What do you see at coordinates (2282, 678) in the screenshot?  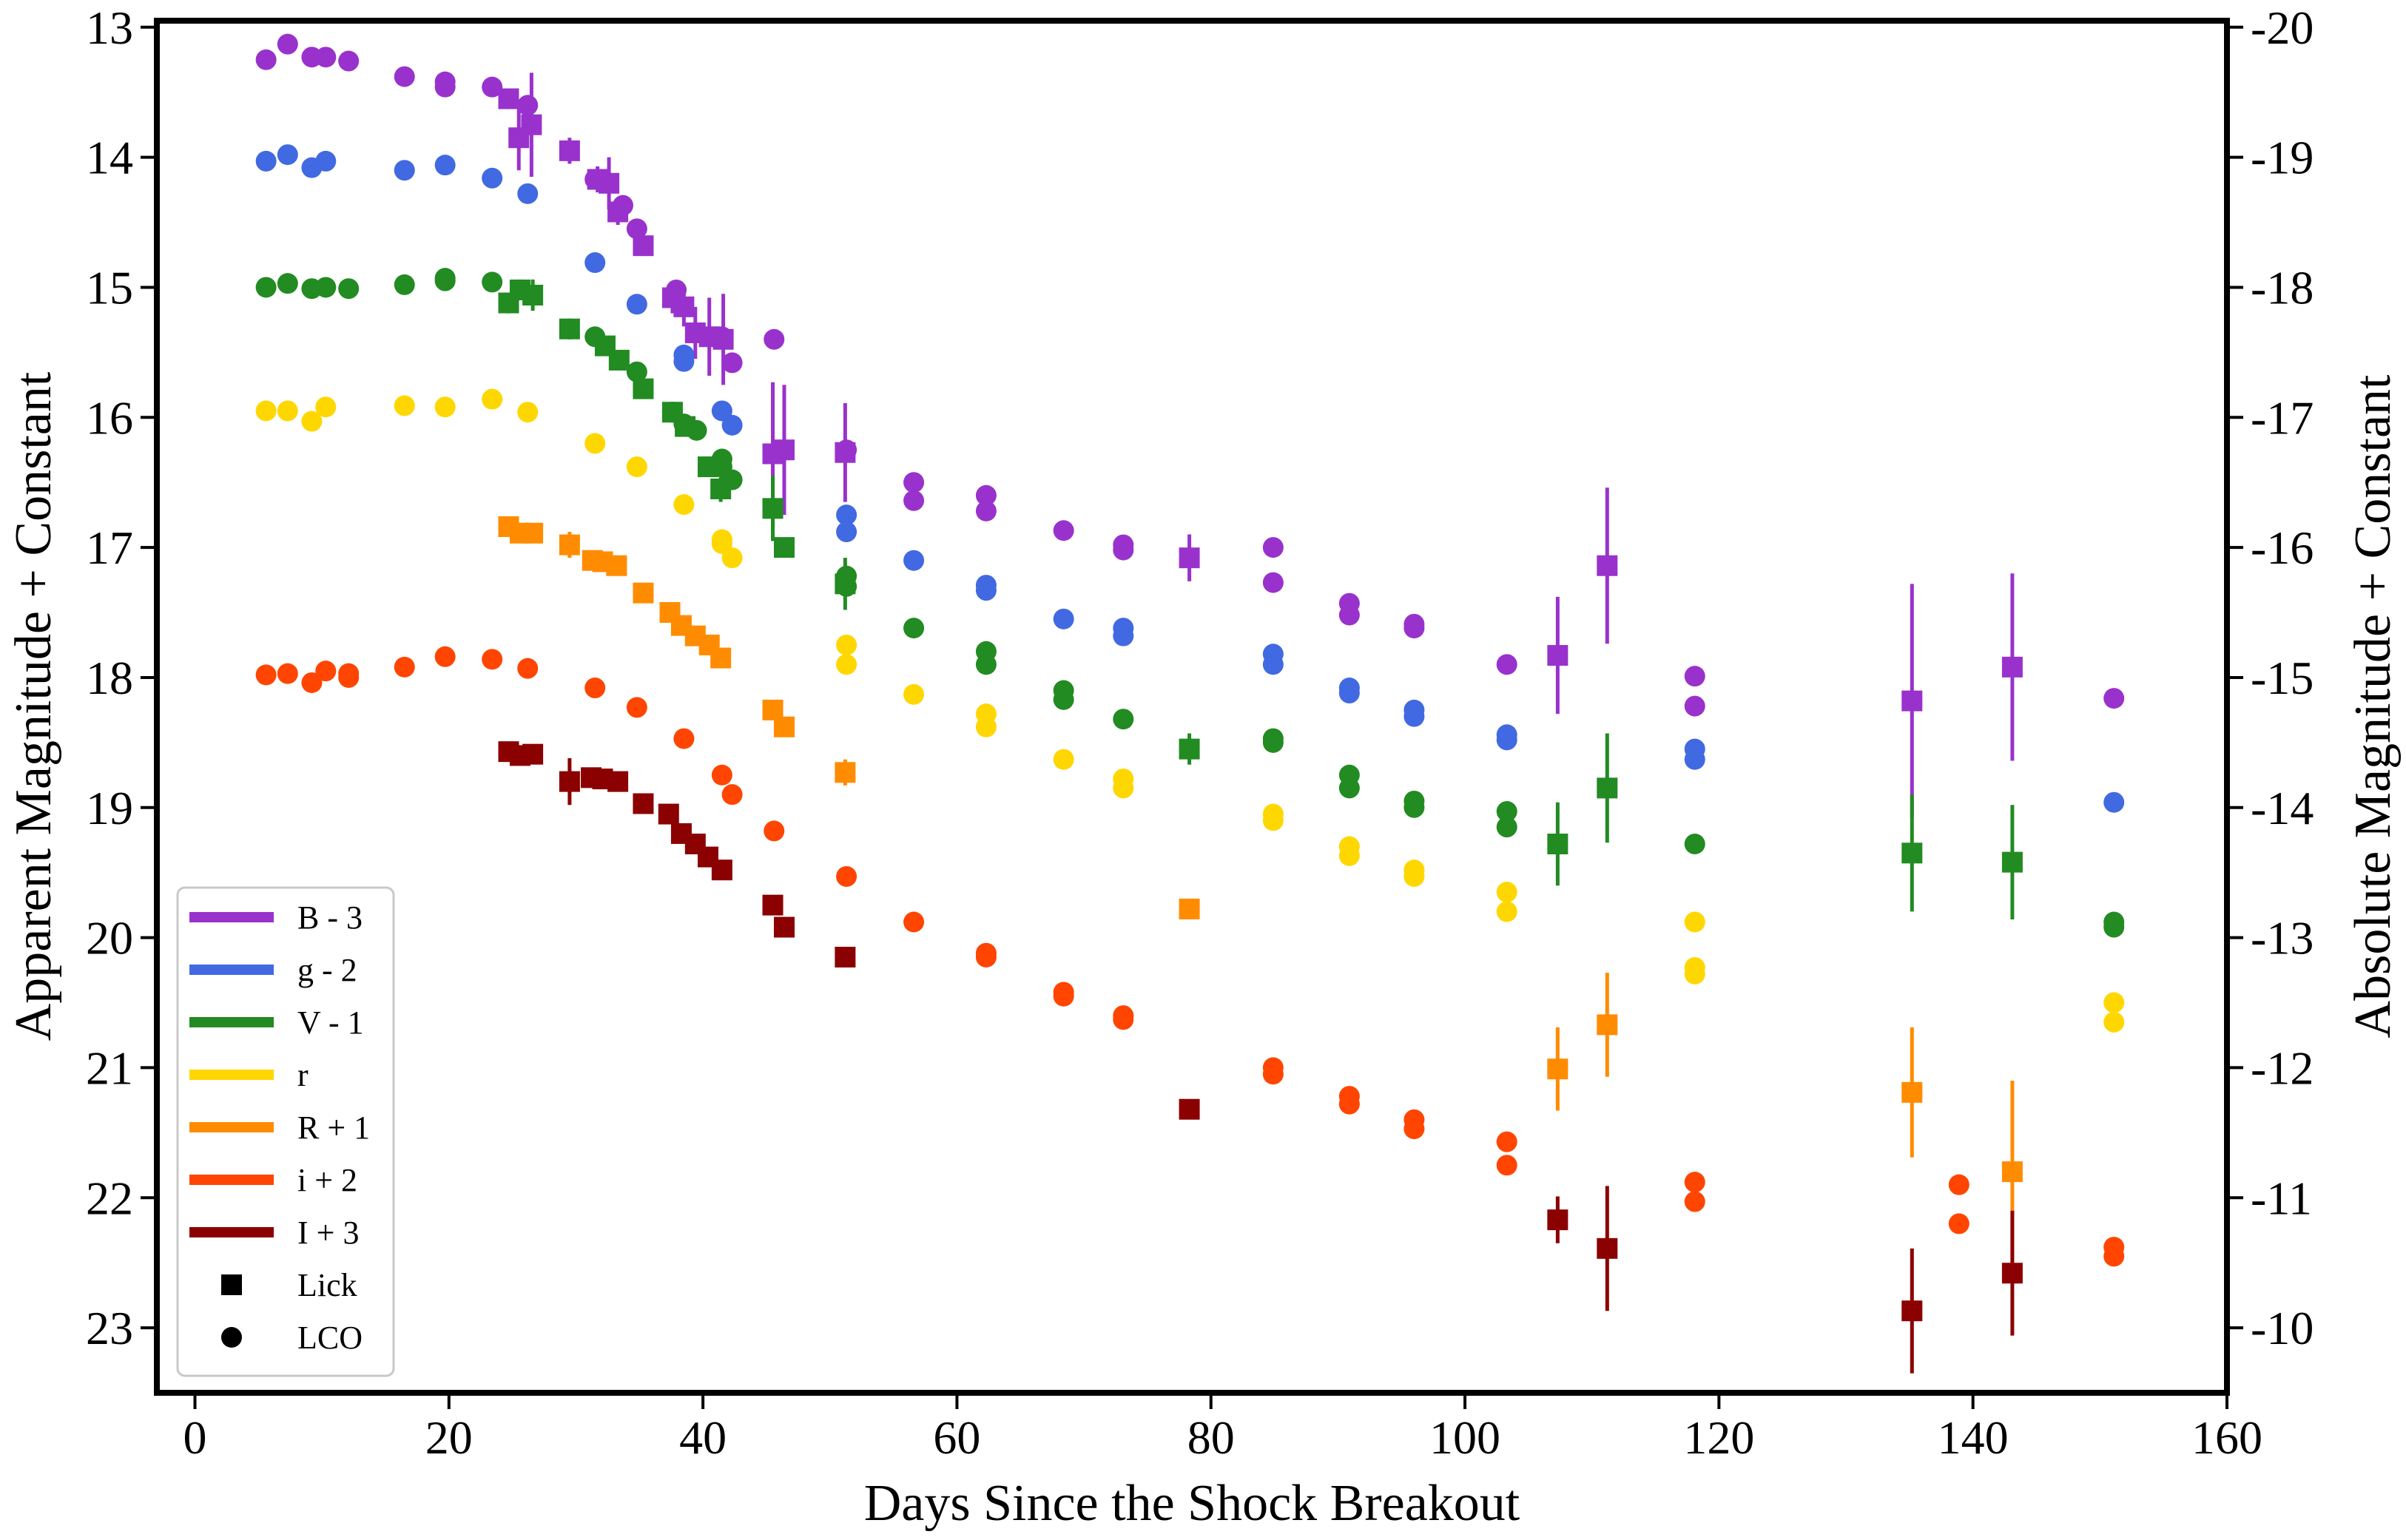 I see `y2-tick-label: -15` at bounding box center [2282, 678].